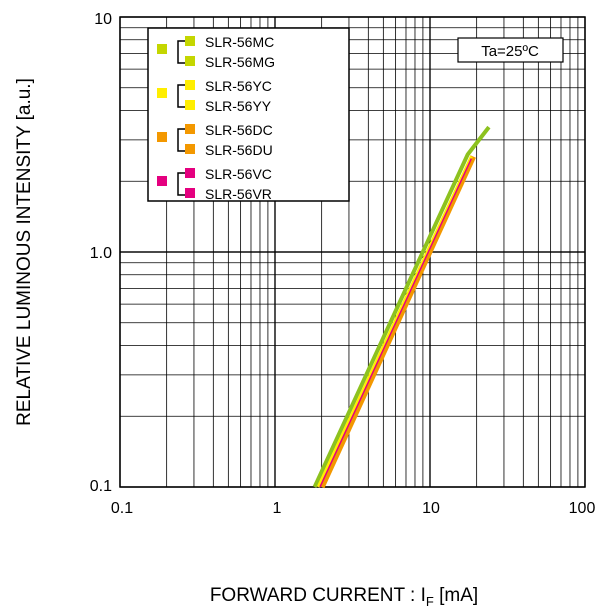 The width and height of the screenshot is (604, 613). I want to click on y-tick-label: 1.0, so click(101, 253).